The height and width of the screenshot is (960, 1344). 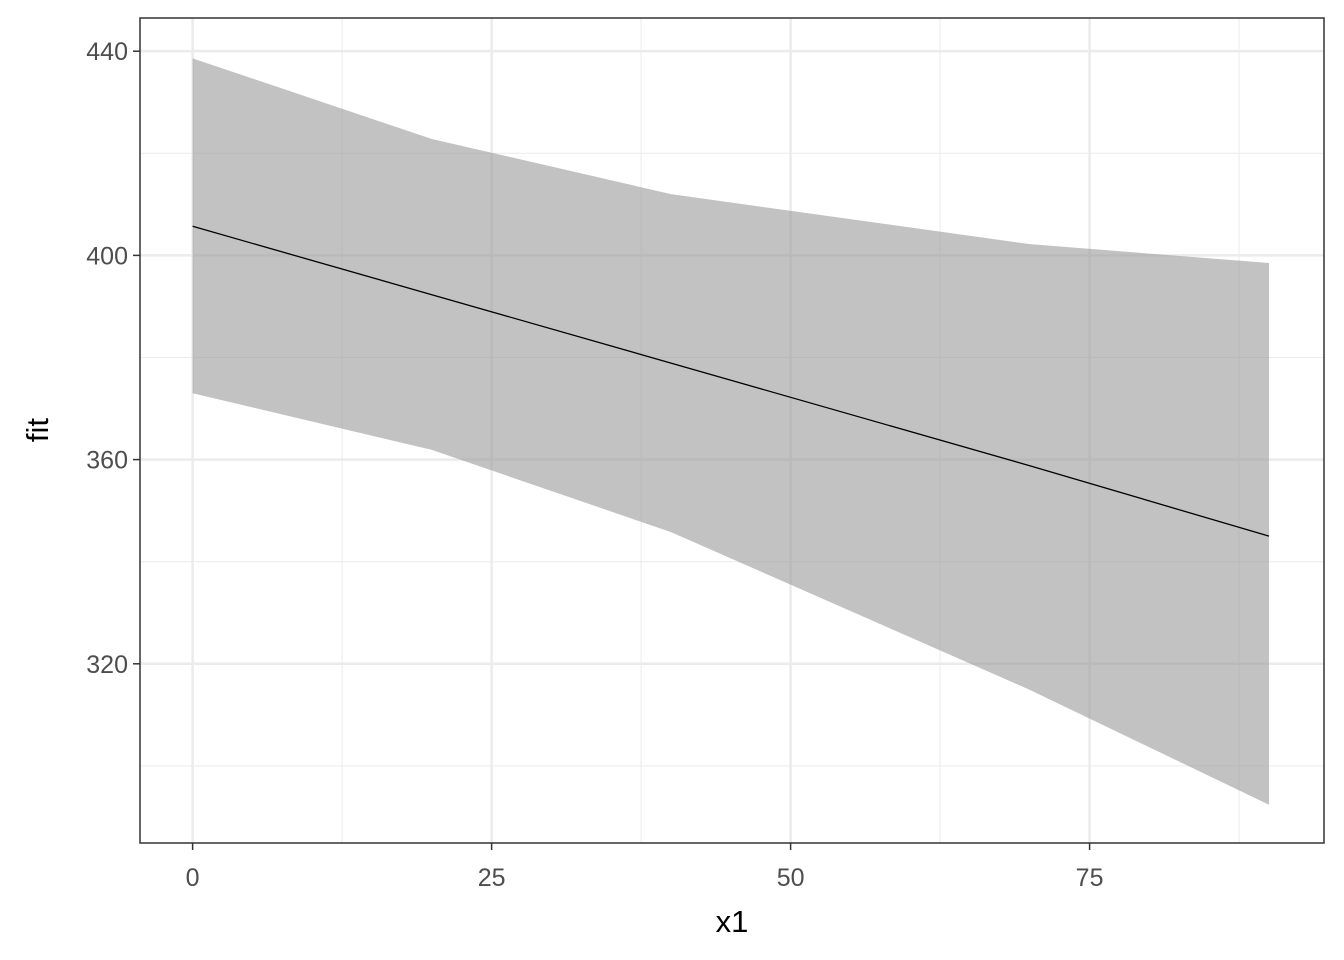 What do you see at coordinates (193, 878) in the screenshot?
I see `x-tick-label: 0` at bounding box center [193, 878].